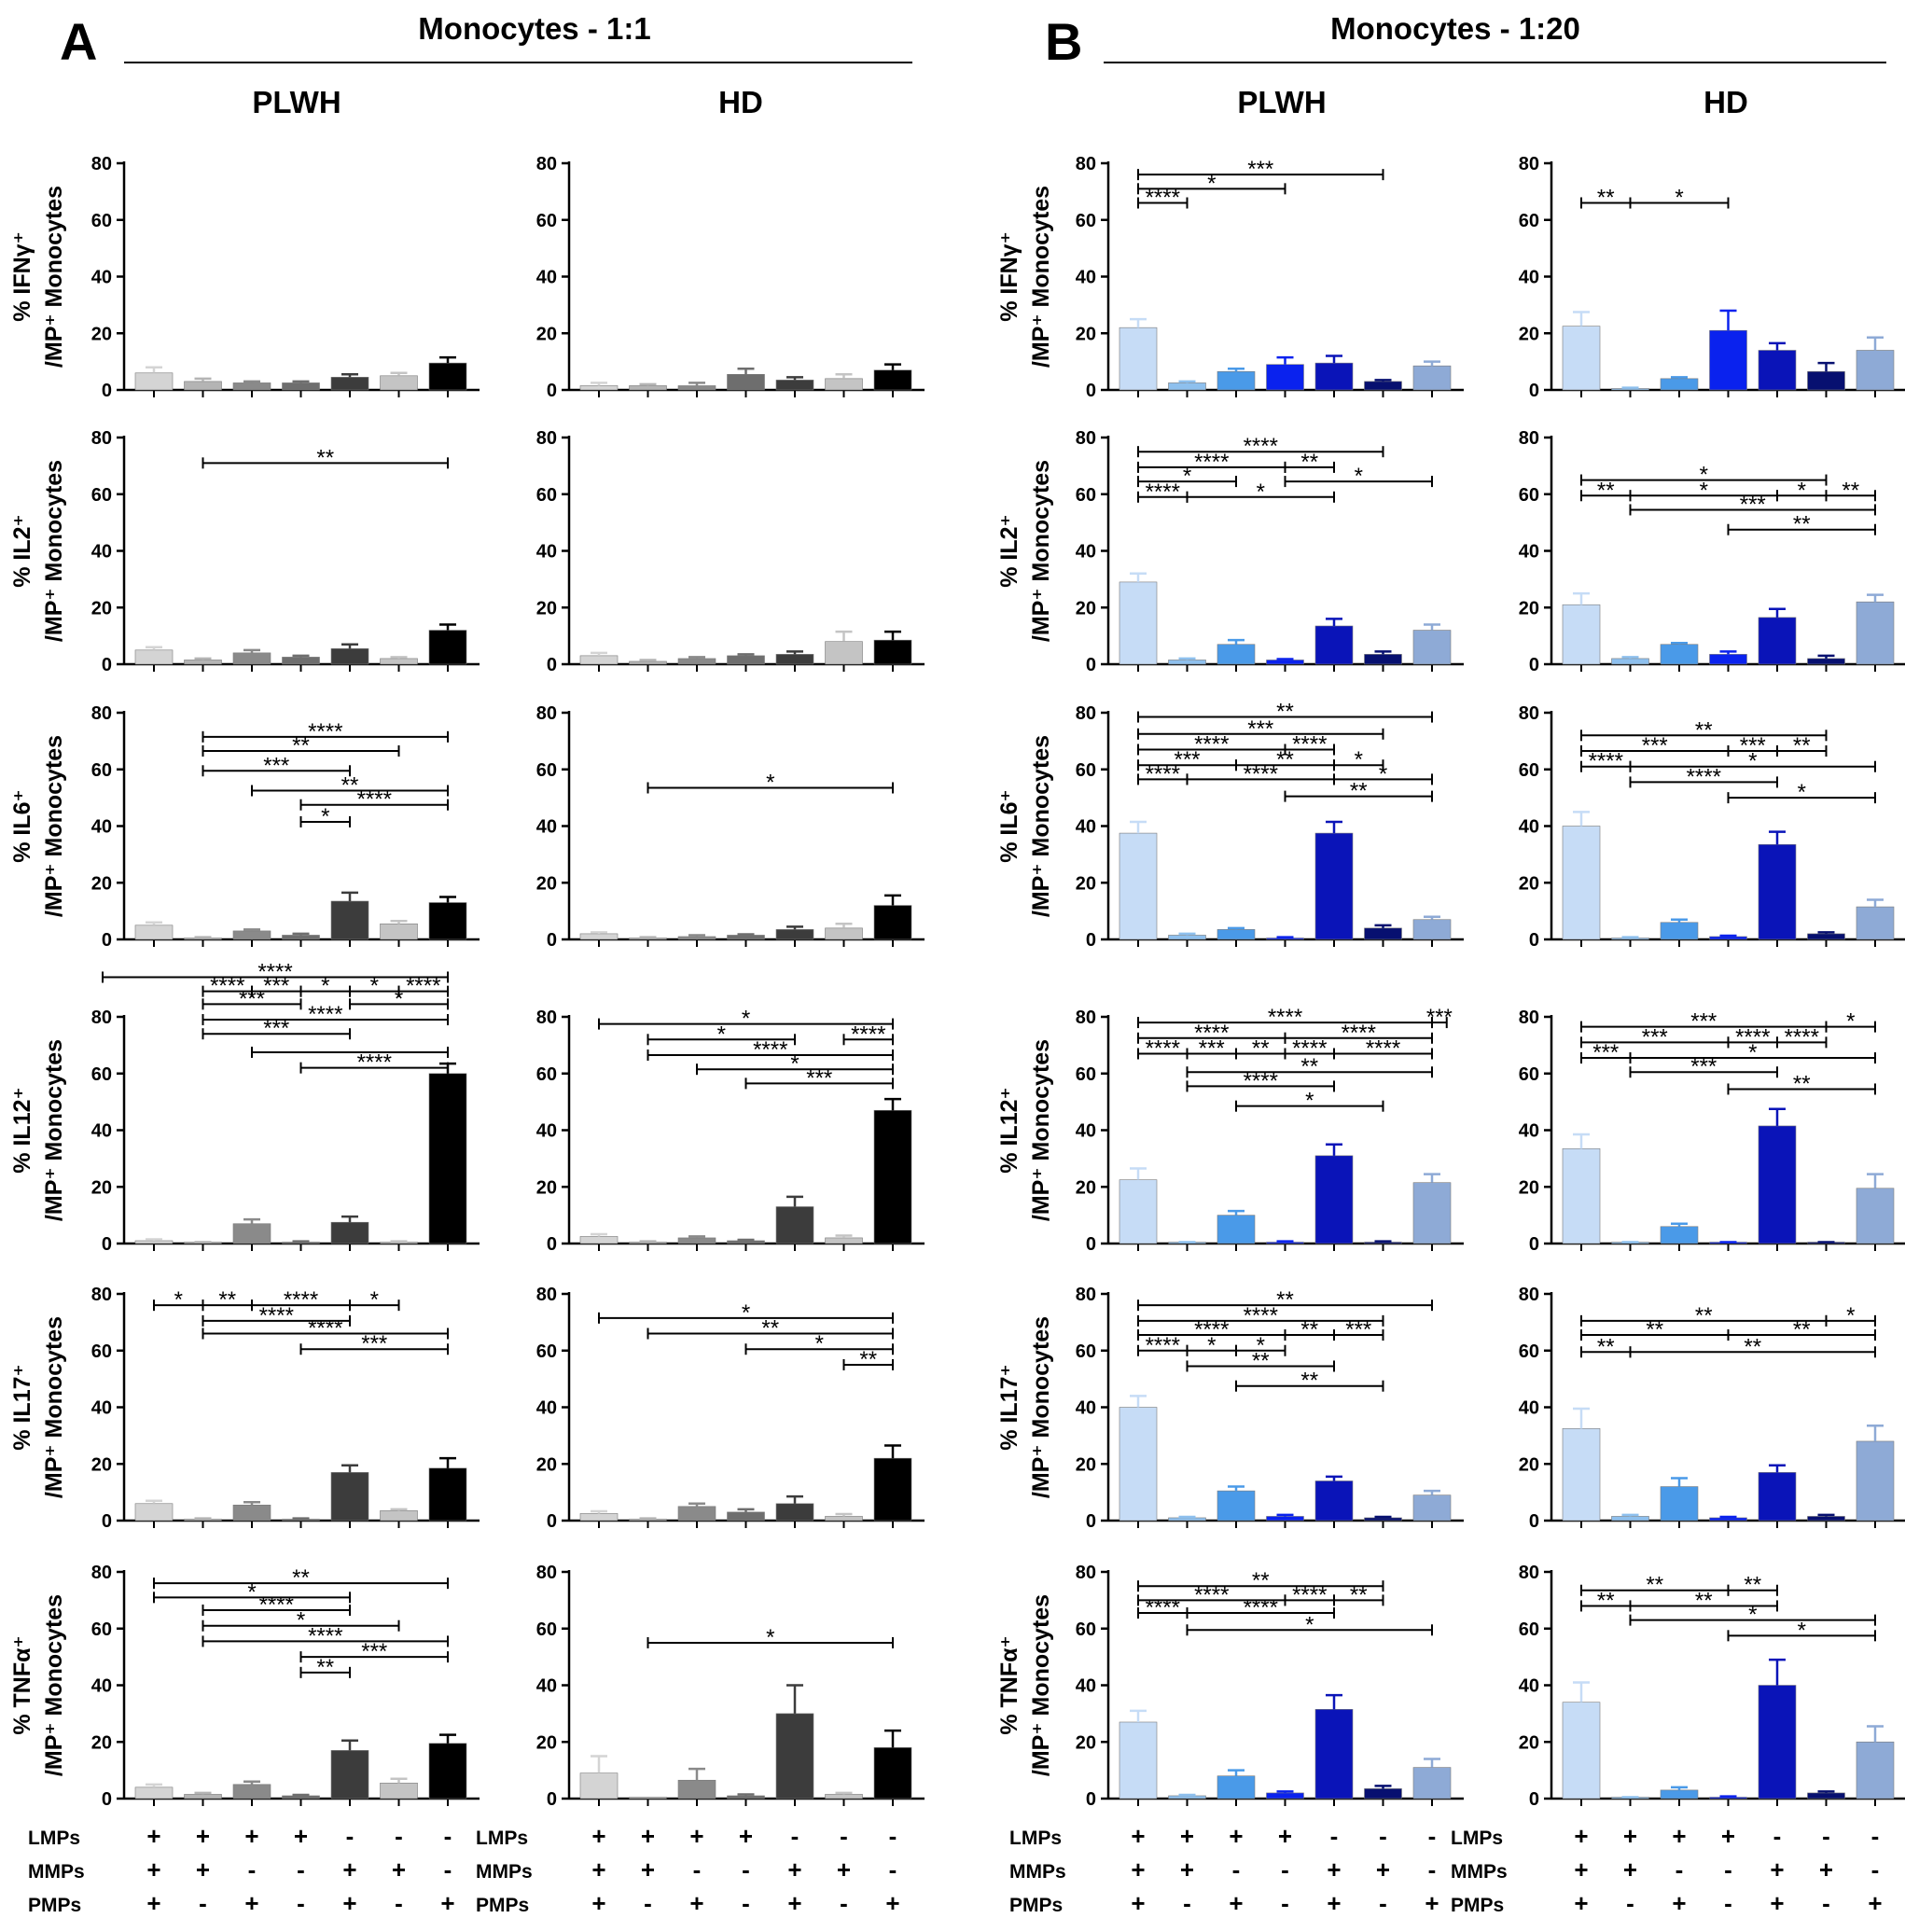 The width and height of the screenshot is (1905, 1932). What do you see at coordinates (22, 551) in the screenshot?
I see `y-axis-title: % IL2⁺` at bounding box center [22, 551].